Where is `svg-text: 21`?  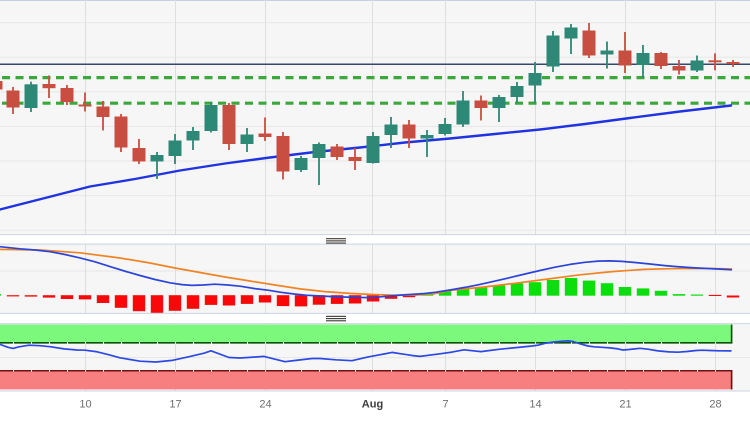
svg-text: 21 is located at coordinates (625, 405).